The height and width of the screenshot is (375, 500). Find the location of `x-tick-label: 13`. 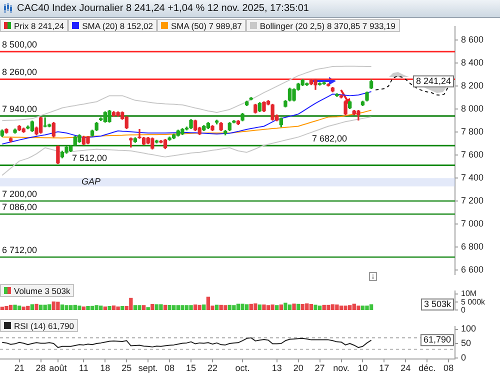

x-tick-label: 13 is located at coordinates (277, 368).